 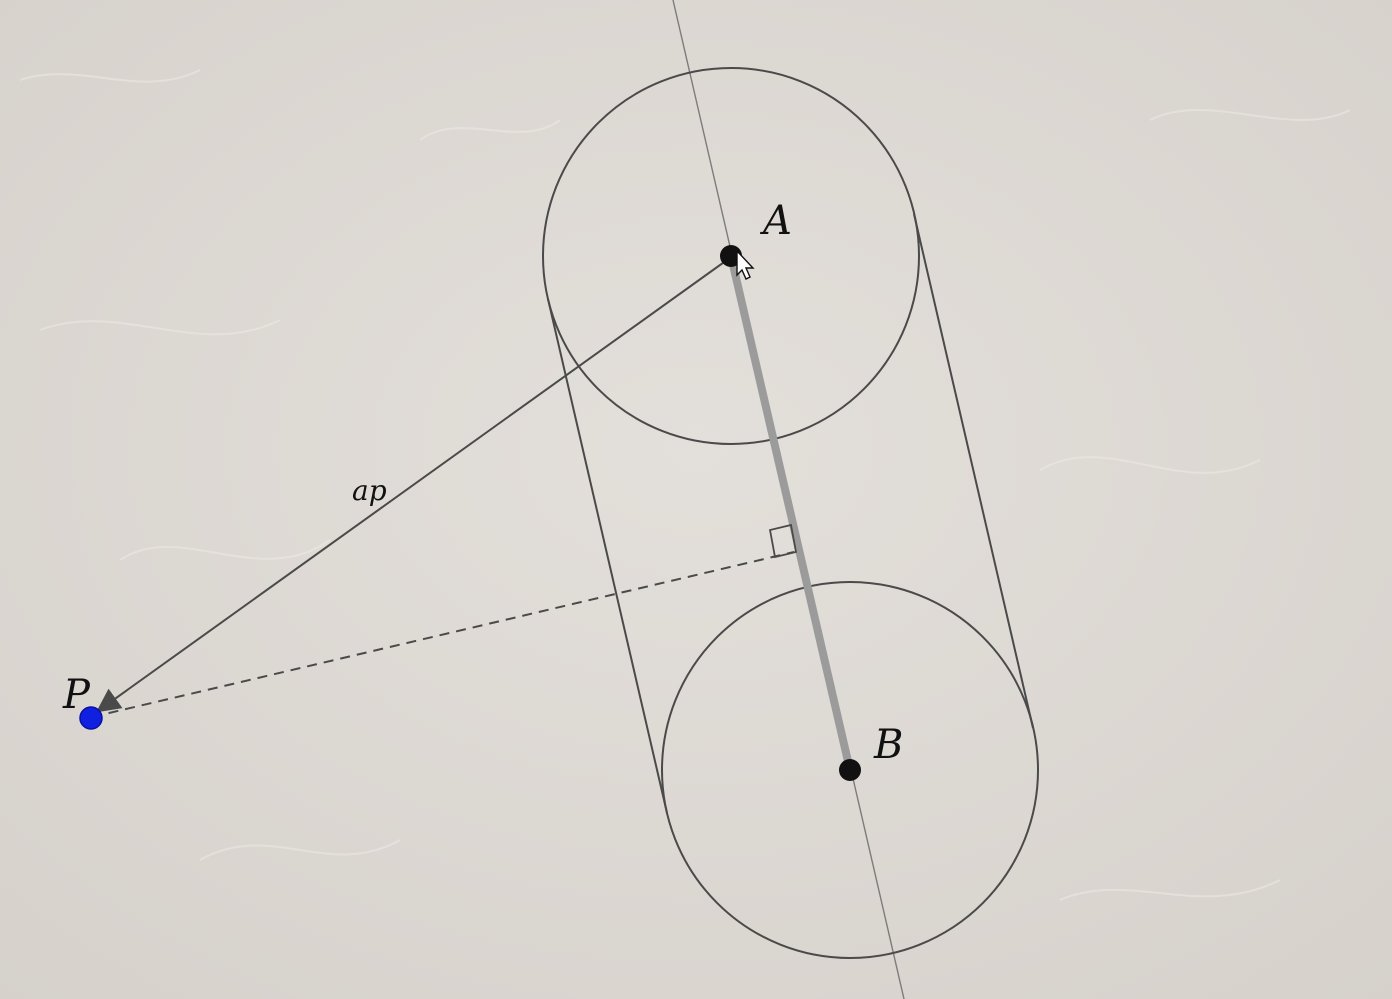 What do you see at coordinates (91, 718) in the screenshot?
I see `point-p` at bounding box center [91, 718].